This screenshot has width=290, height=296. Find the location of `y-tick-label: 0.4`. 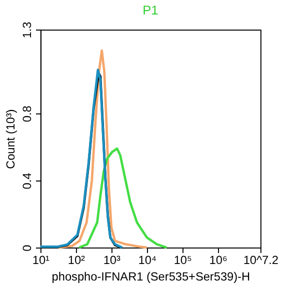

y-tick-label: 0.4 is located at coordinates (27, 181).